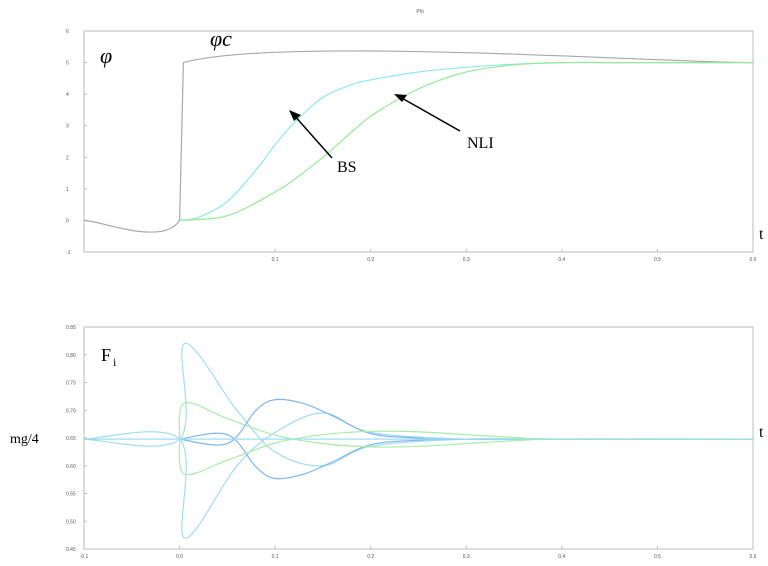 The image size is (768, 566). Describe the element at coordinates (71, 522) in the screenshot. I see `bottom-y-tick-label: 0.50` at that location.